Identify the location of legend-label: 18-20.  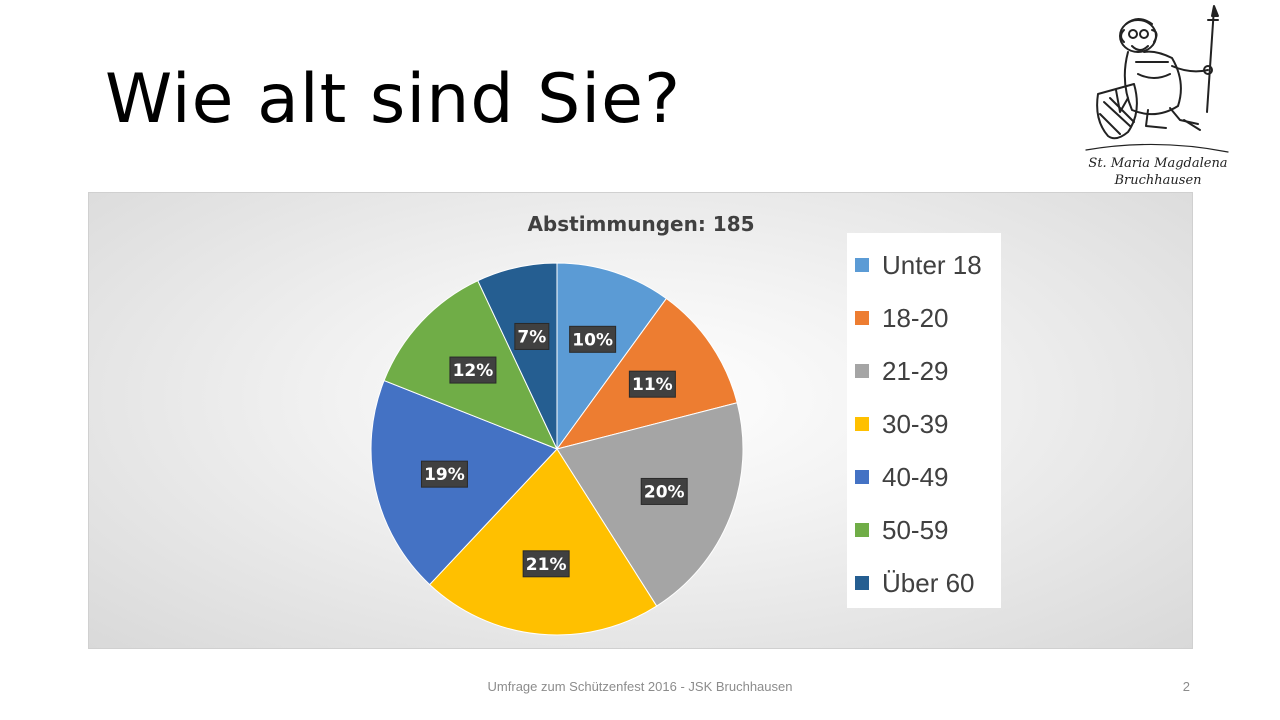
(915, 317).